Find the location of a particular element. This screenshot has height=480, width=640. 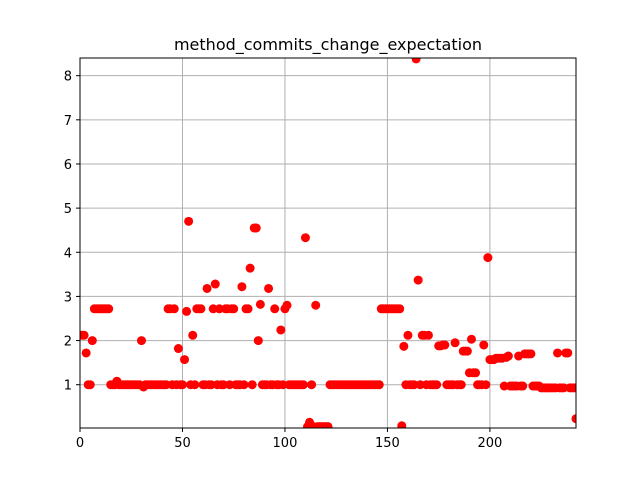

x-tick-label: 50 is located at coordinates (182, 443).